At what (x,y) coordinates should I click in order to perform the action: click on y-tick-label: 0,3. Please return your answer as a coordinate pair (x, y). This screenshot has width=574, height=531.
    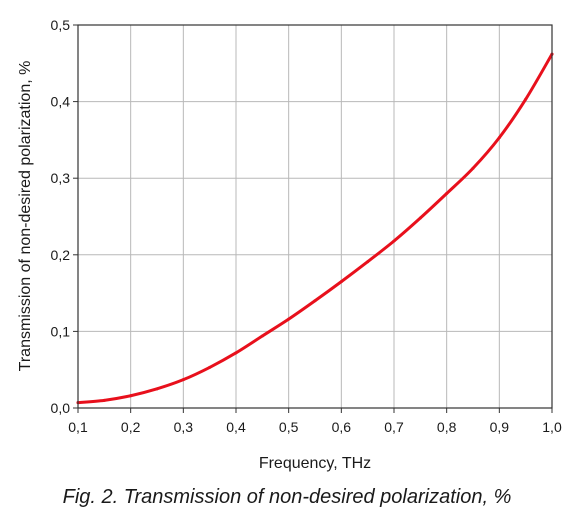
    Looking at the image, I should click on (61, 178).